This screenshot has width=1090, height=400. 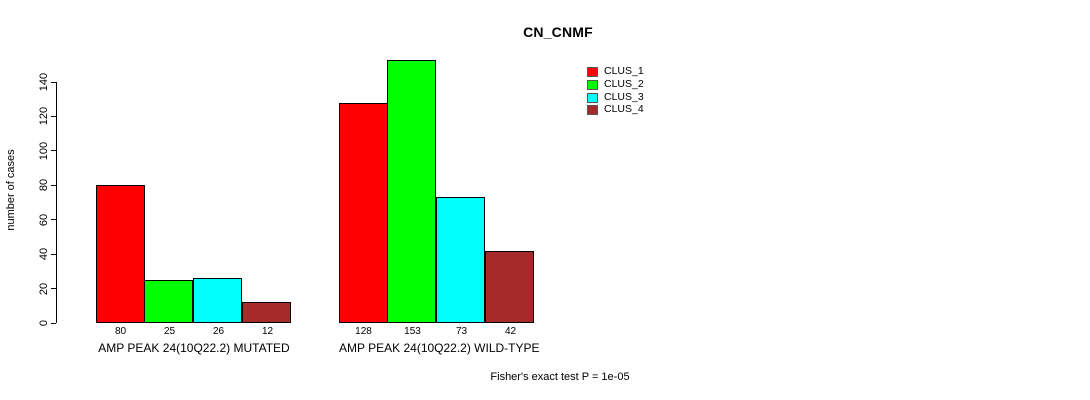 What do you see at coordinates (624, 83) in the screenshot?
I see `legend-label-clus_2: CLUS_2` at bounding box center [624, 83].